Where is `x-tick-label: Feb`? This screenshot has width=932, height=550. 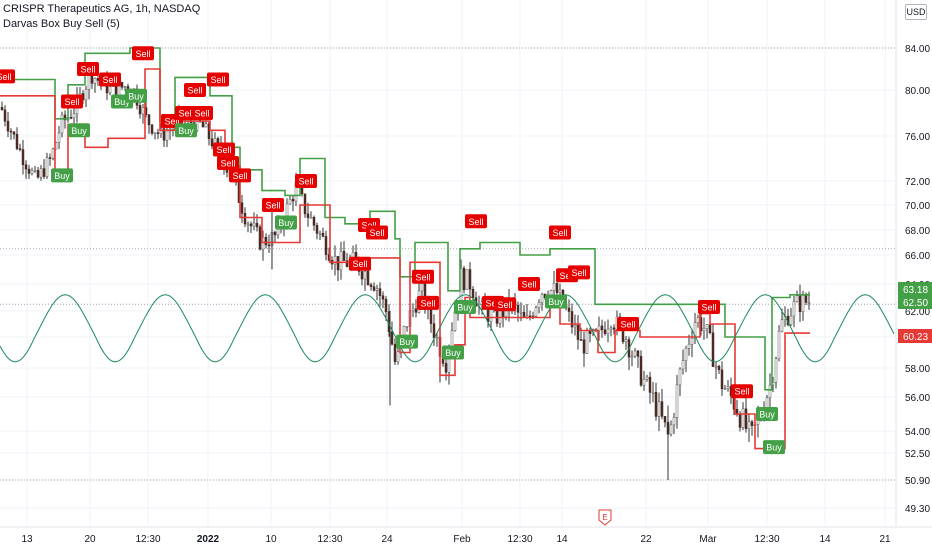 x-tick-label: Feb is located at coordinates (462, 539).